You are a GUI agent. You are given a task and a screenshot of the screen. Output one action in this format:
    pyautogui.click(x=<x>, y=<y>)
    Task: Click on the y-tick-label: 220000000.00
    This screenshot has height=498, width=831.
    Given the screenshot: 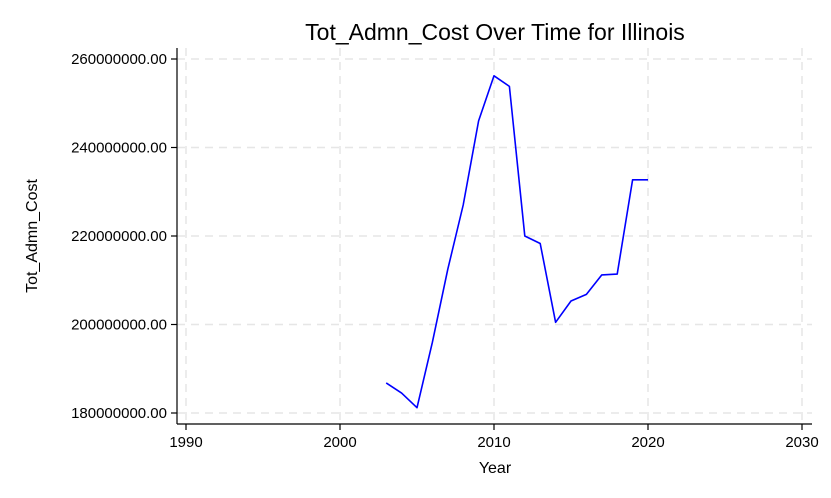 What is the action you would take?
    pyautogui.click(x=119, y=236)
    